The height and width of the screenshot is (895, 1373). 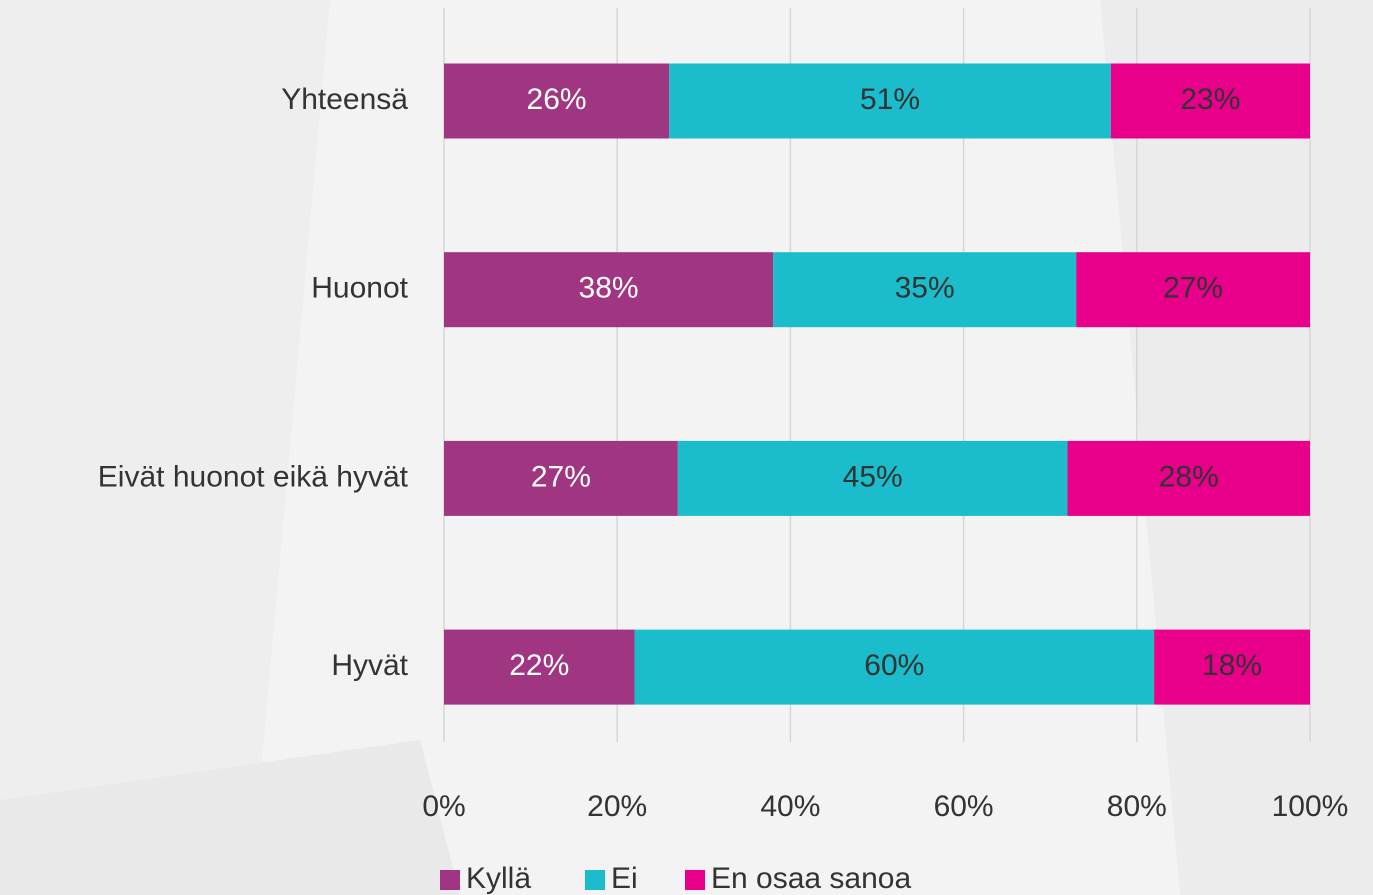 What do you see at coordinates (964, 806) in the screenshot?
I see `x-tick-label: 60%` at bounding box center [964, 806].